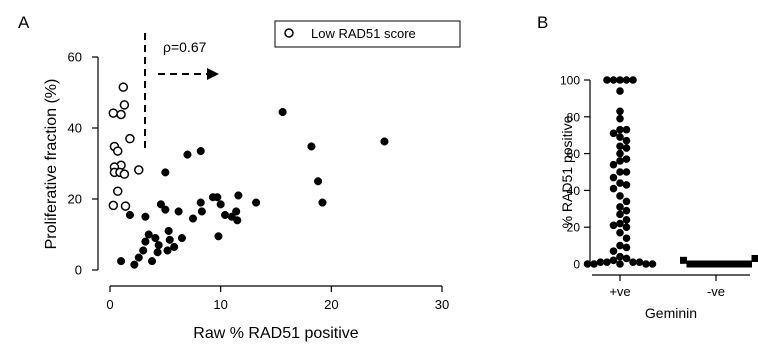 This screenshot has width=758, height=350. I want to click on panel-b-x-tick-label: -ve, so click(716, 291).